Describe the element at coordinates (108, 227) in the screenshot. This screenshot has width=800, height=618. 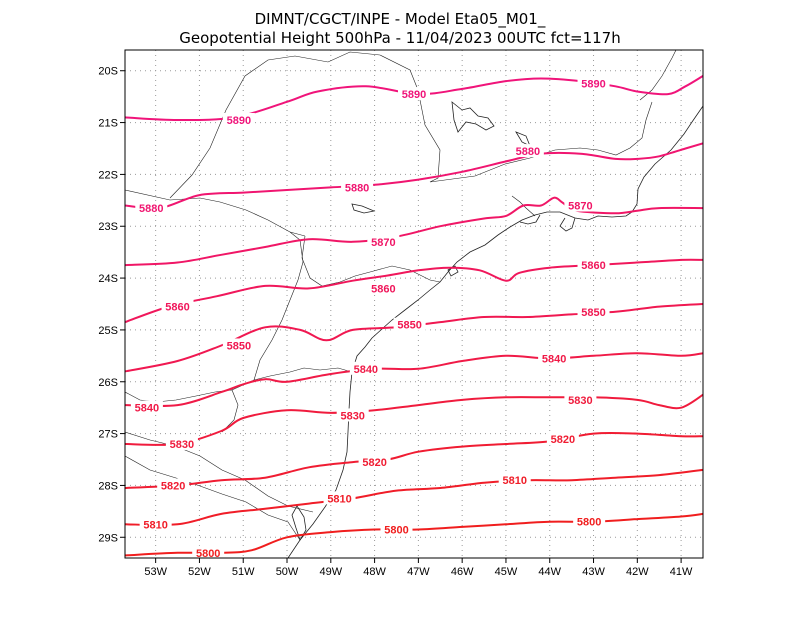
I see `y-tick-label: 23S` at that location.